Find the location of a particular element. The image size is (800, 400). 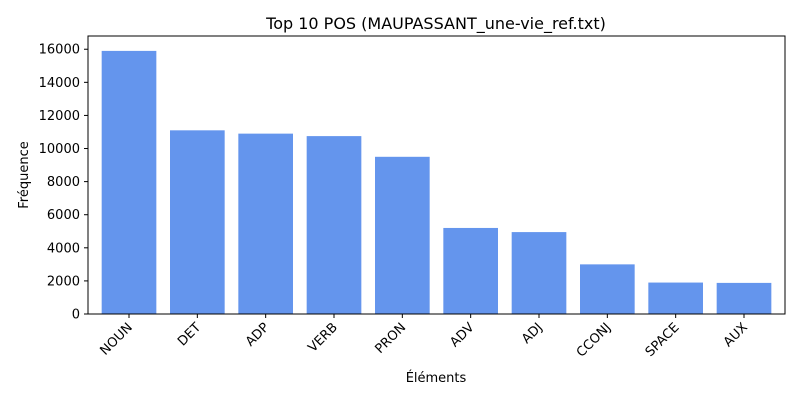

y-tick-label: 12000 is located at coordinates (59, 116).